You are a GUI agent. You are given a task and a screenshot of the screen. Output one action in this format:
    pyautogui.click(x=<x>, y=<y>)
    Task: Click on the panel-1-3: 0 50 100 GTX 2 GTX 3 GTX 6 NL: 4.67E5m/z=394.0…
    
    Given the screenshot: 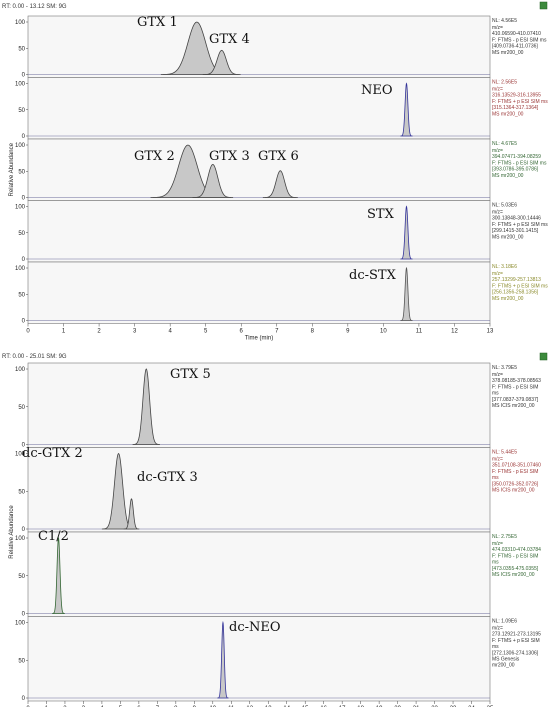 What is the action you would take?
    pyautogui.click(x=281, y=170)
    